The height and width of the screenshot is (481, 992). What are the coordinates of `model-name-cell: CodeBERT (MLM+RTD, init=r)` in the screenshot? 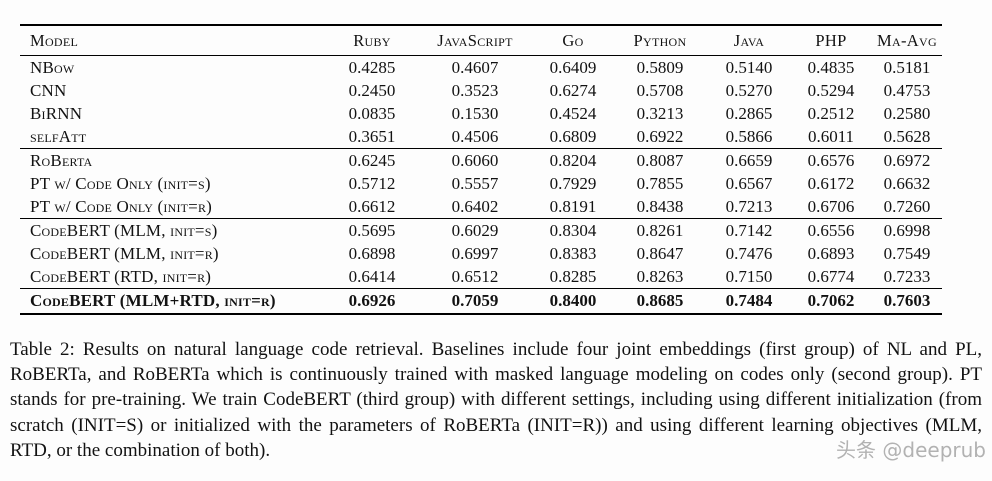 It's located at (174, 301).